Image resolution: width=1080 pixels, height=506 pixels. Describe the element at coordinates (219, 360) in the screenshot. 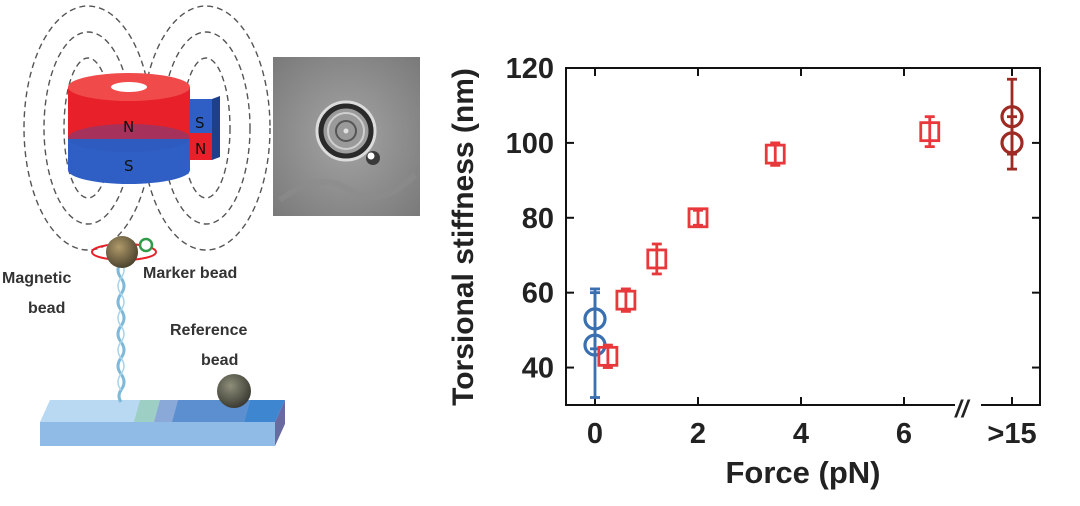

I see `label-reference-bead-line2: bead` at that location.